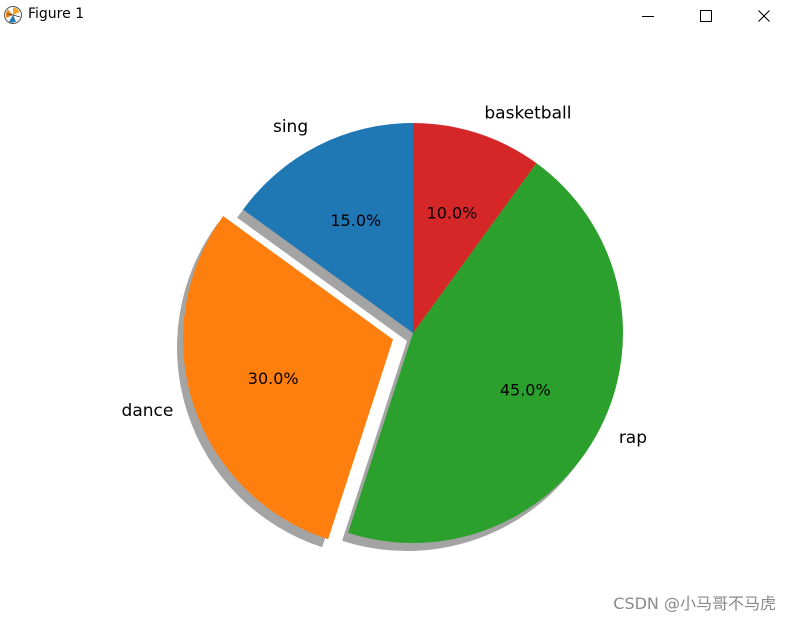 The image size is (790, 622). What do you see at coordinates (694, 603) in the screenshot?
I see `watermark: CSDN @小马哥不马虎` at bounding box center [694, 603].